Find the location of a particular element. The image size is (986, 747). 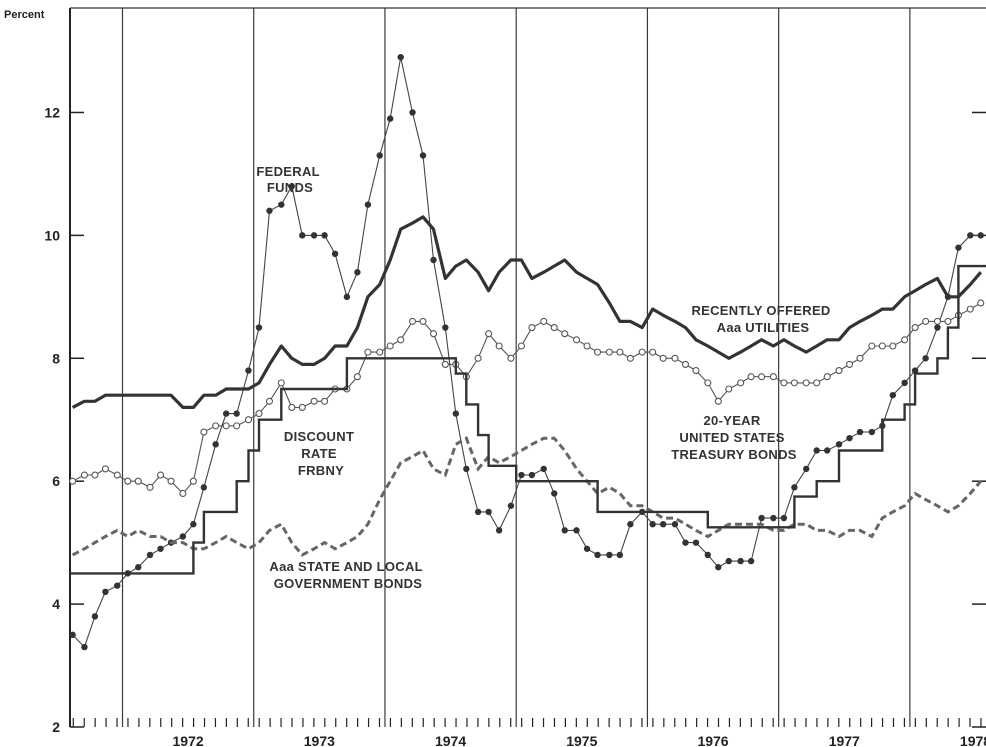

y-tick-label: 10 is located at coordinates (52, 235).